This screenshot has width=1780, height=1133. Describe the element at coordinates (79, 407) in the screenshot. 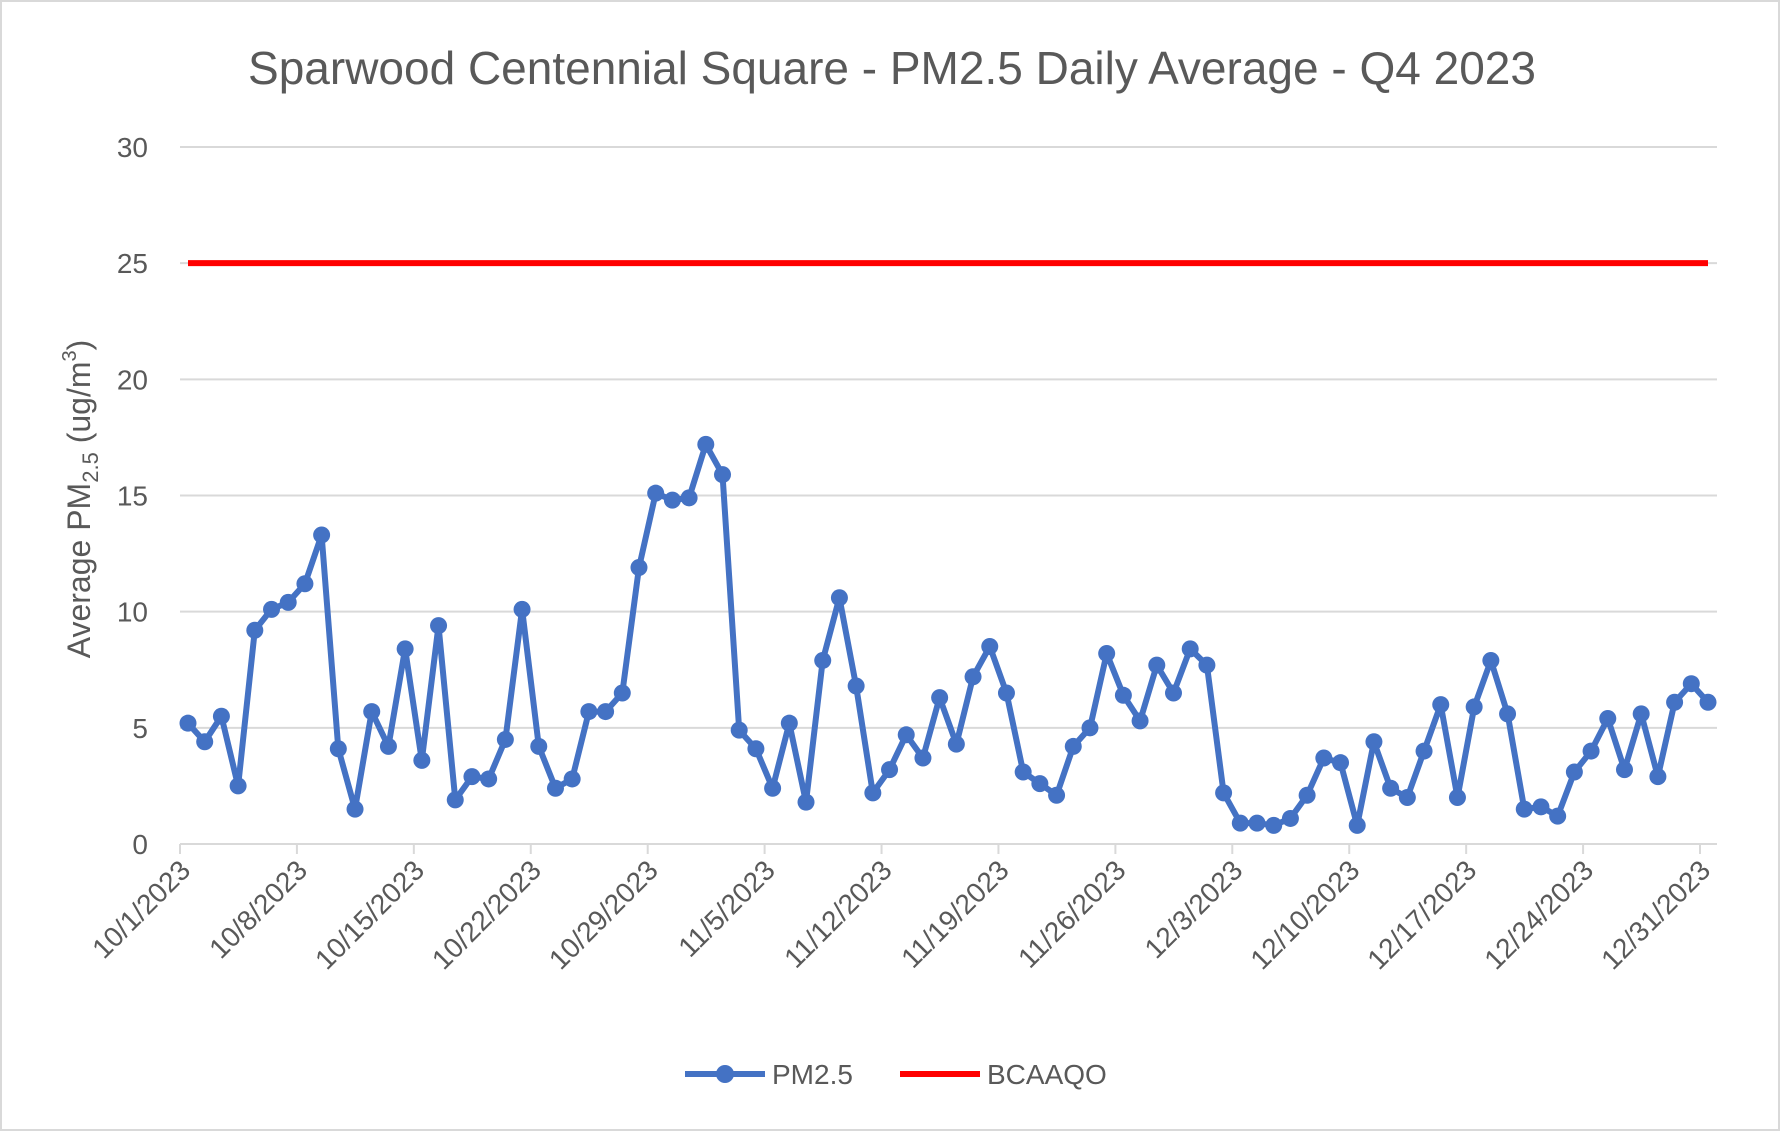

I see `y-axis-title-mid: (ug/m` at that location.